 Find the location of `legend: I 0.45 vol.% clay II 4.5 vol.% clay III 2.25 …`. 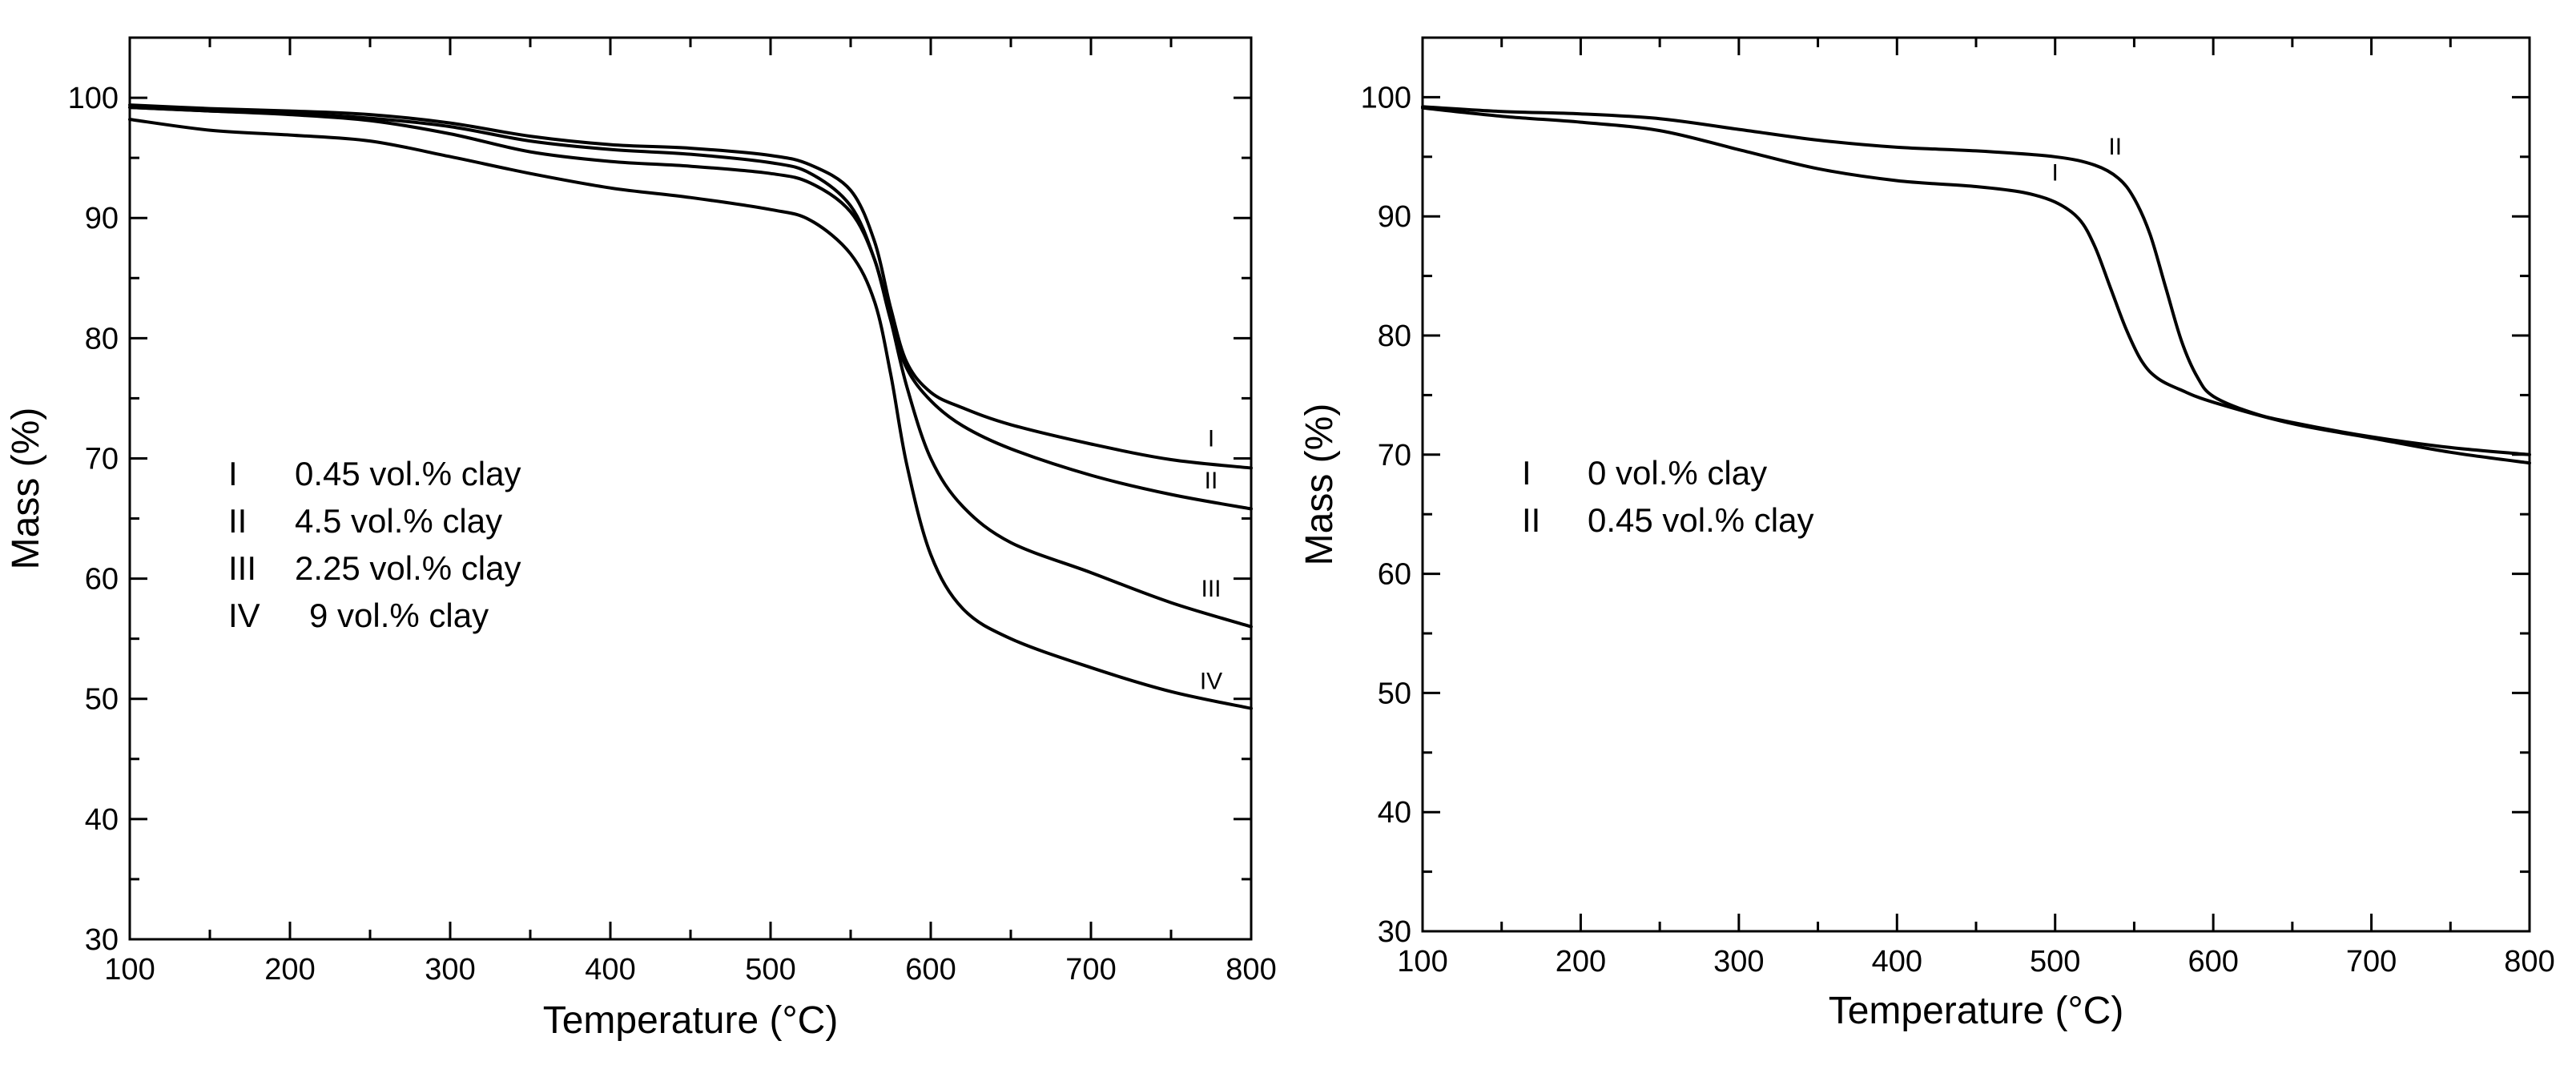

legend: I 0.45 vol.% clay II 4.5 vol.% clay III 2.25 … is located at coordinates (374, 544).